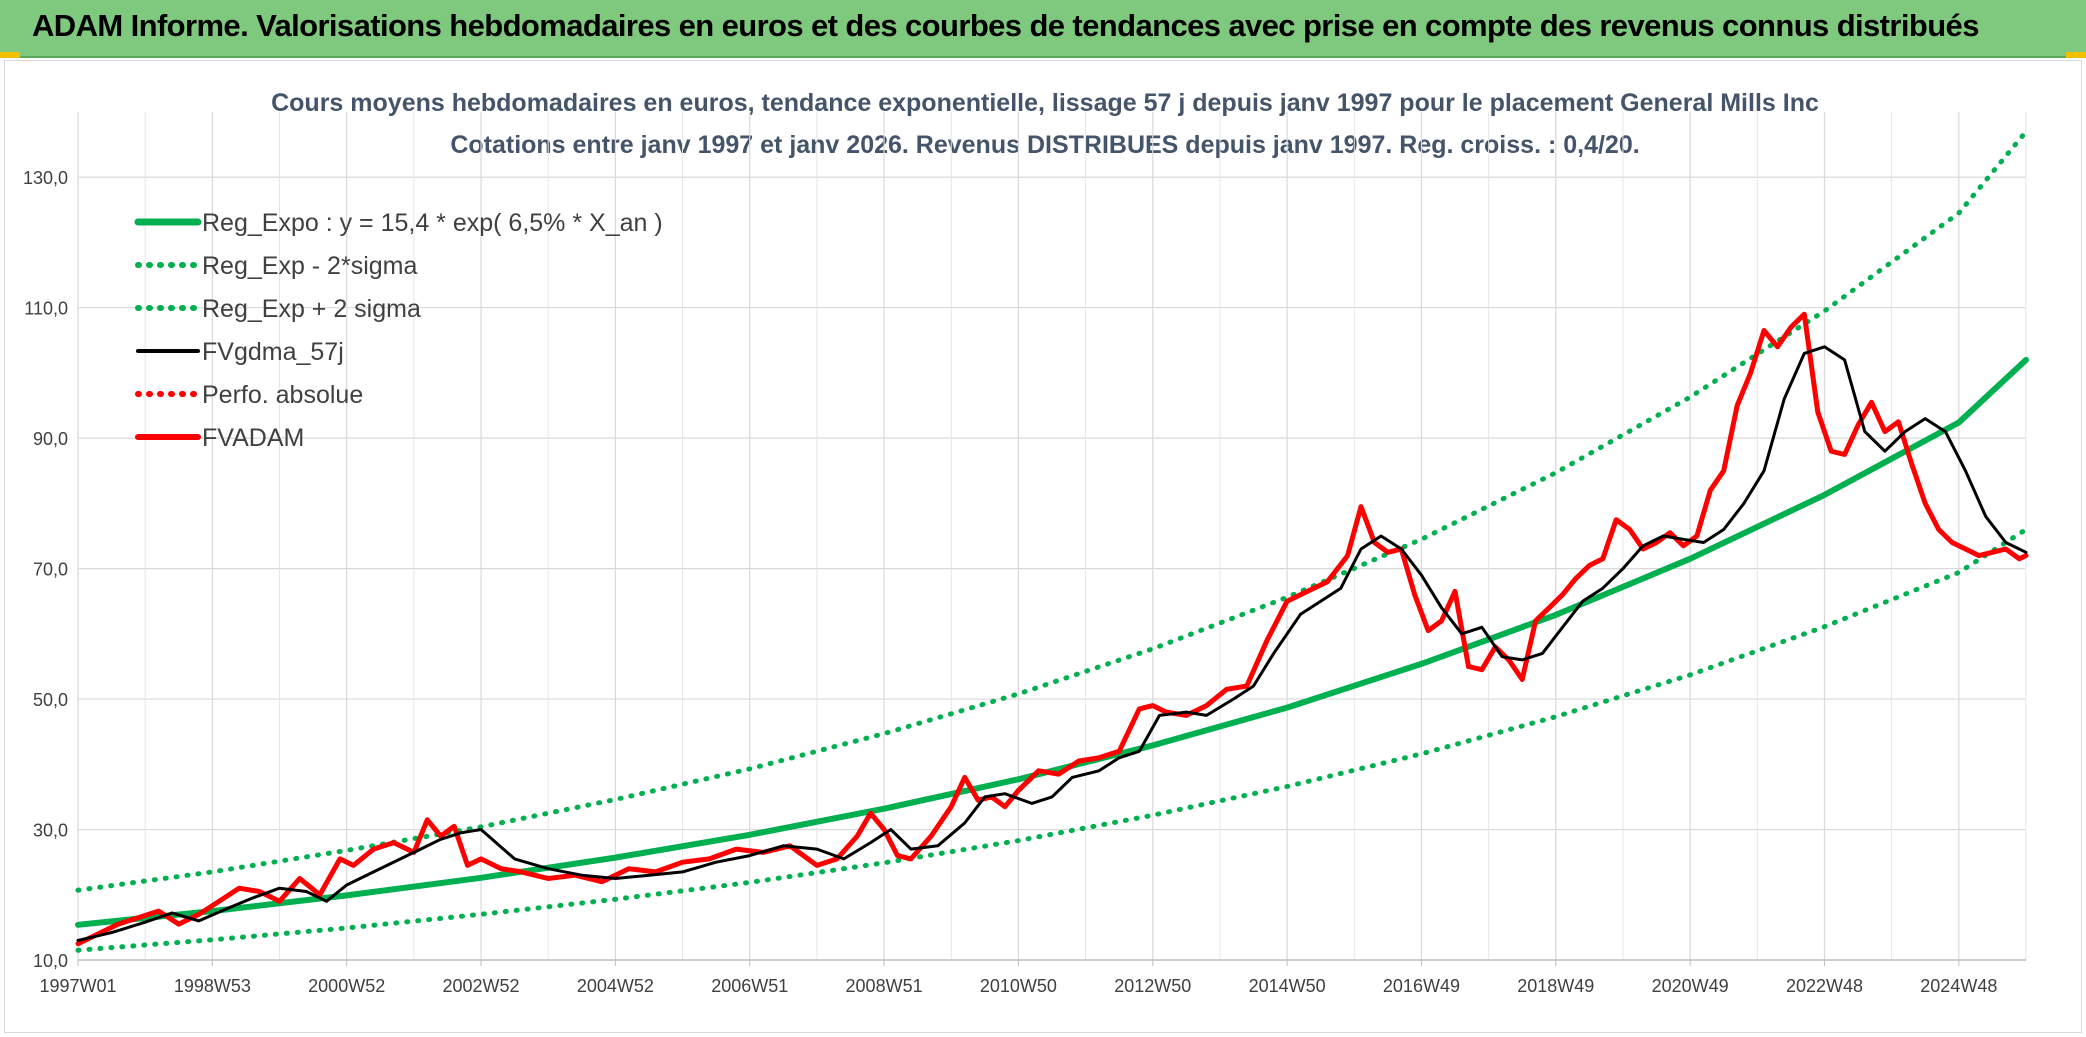  I want to click on x-tick-label: 2020W49, so click(1690, 986).